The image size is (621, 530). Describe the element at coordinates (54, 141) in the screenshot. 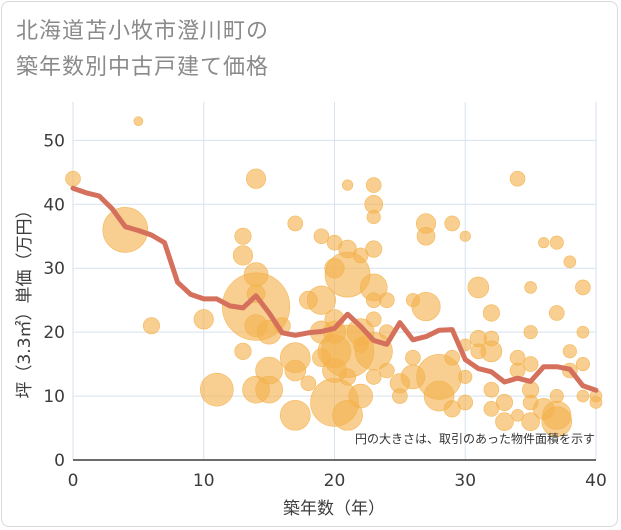

I see `y-tick-label-5: 50` at that location.